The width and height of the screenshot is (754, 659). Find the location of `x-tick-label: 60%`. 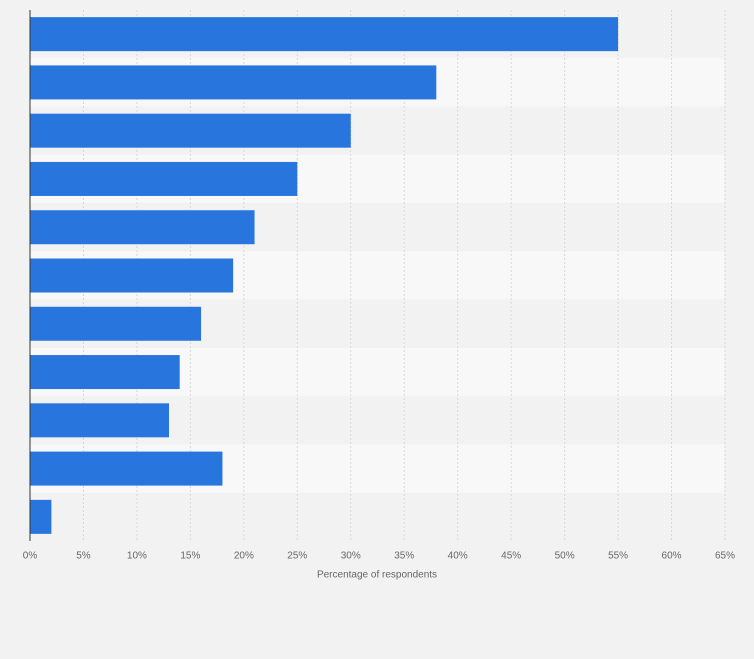

x-tick-label: 60% is located at coordinates (672, 556).